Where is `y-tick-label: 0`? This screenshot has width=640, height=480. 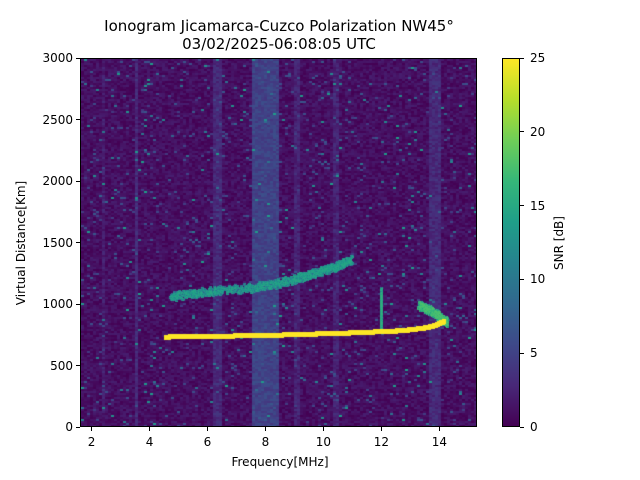
y-tick-label: 0 is located at coordinates (69, 427).